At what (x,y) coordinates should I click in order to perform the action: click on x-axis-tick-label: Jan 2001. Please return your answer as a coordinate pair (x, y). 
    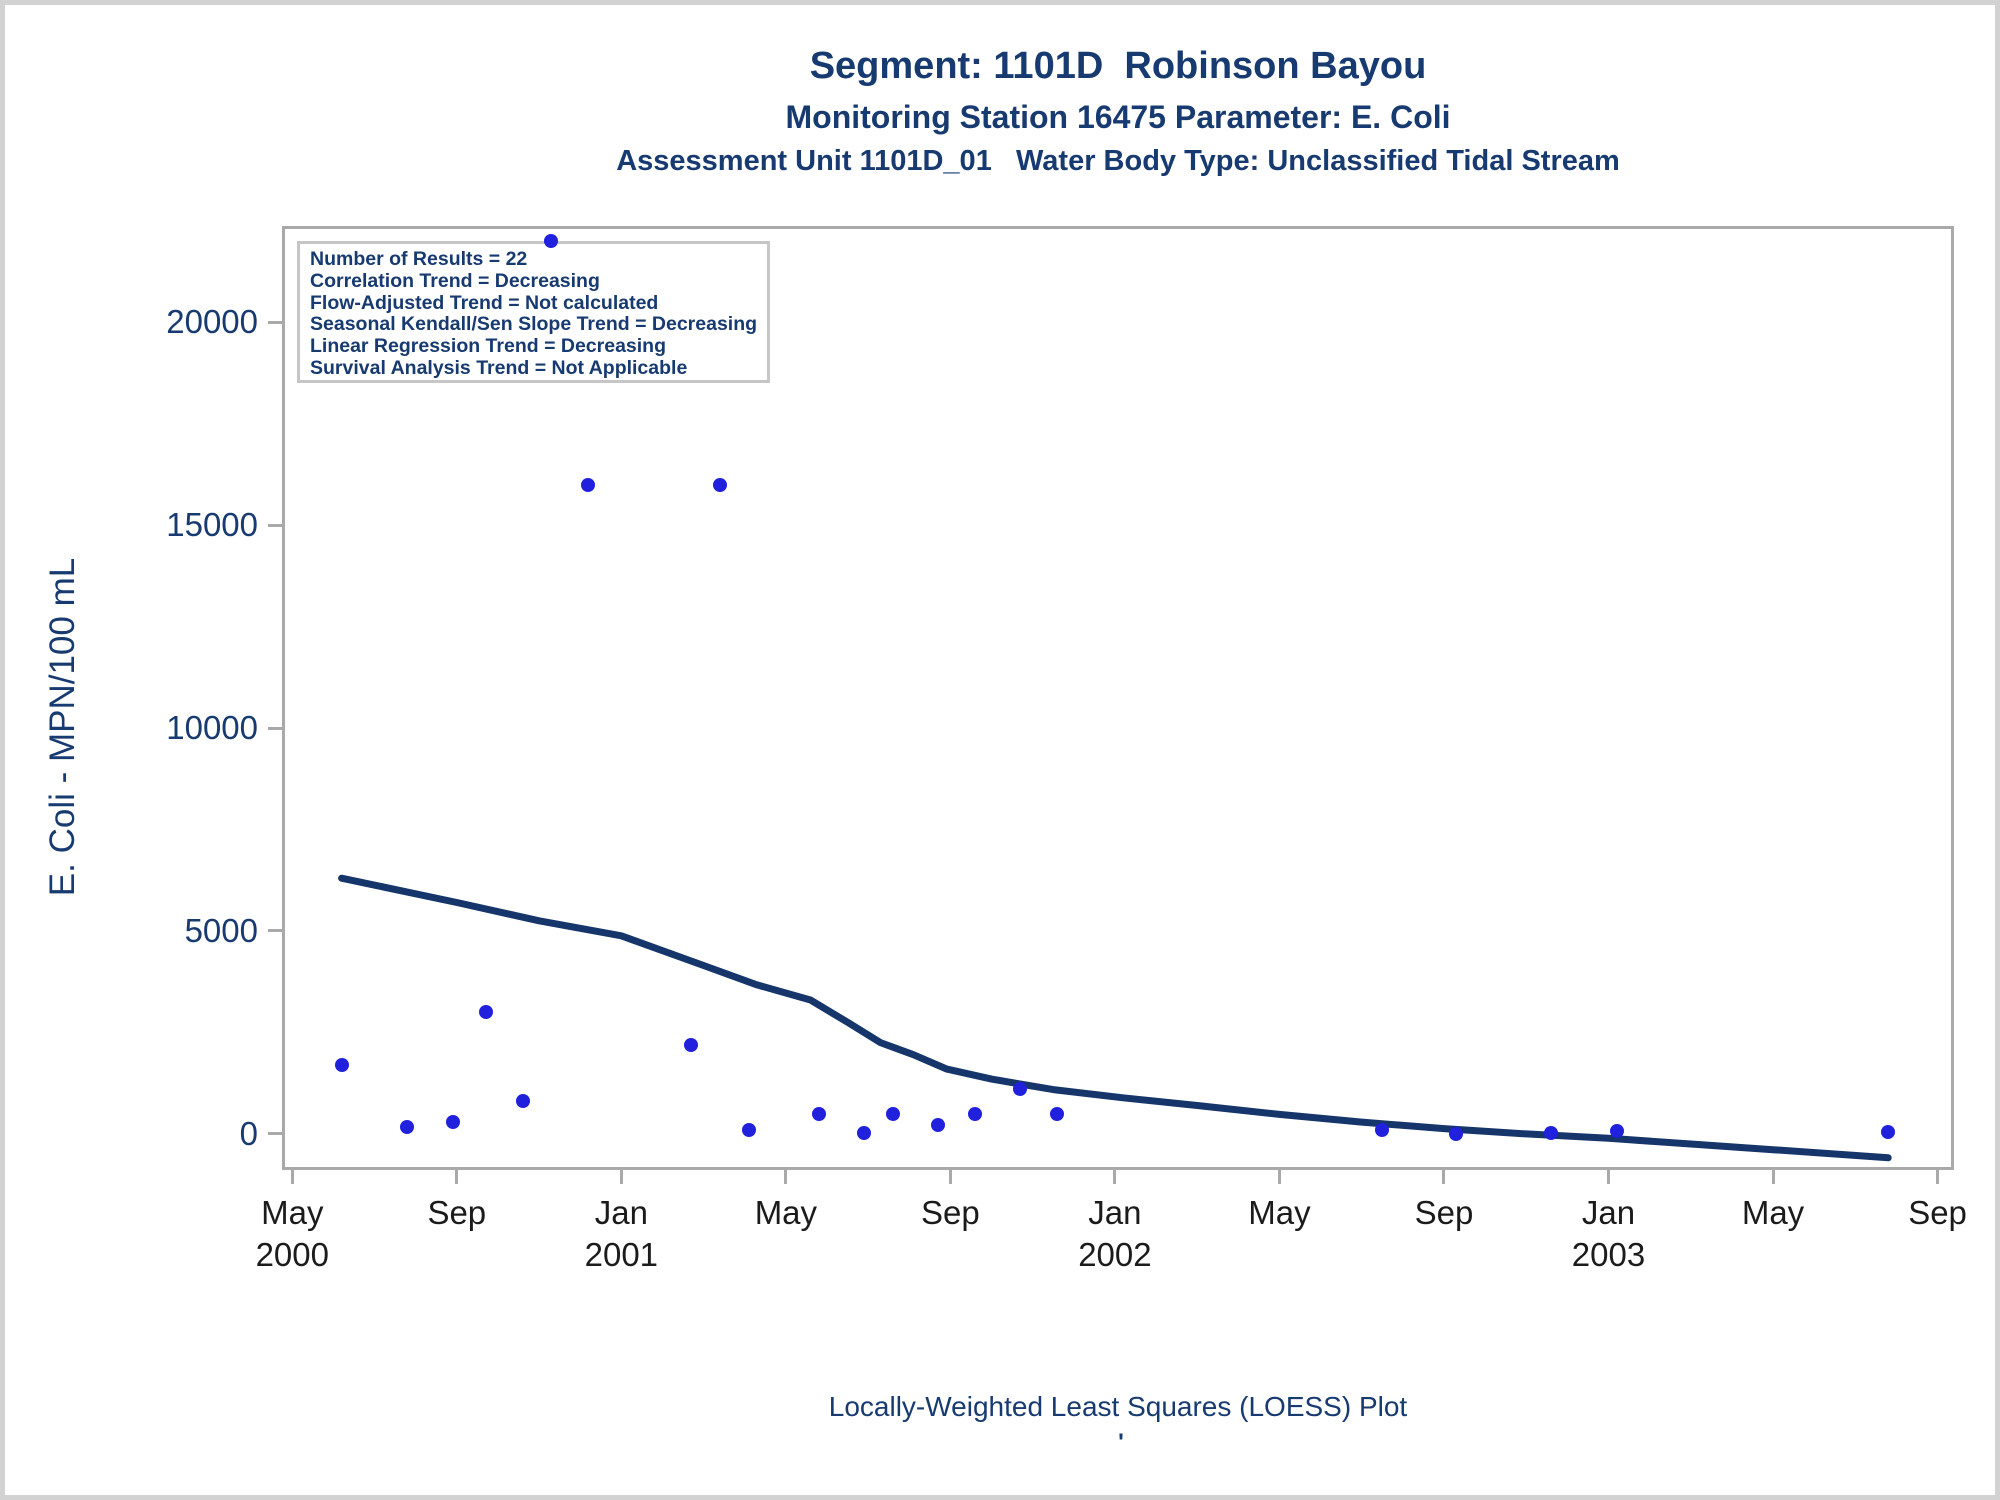
    Looking at the image, I should click on (621, 1233).